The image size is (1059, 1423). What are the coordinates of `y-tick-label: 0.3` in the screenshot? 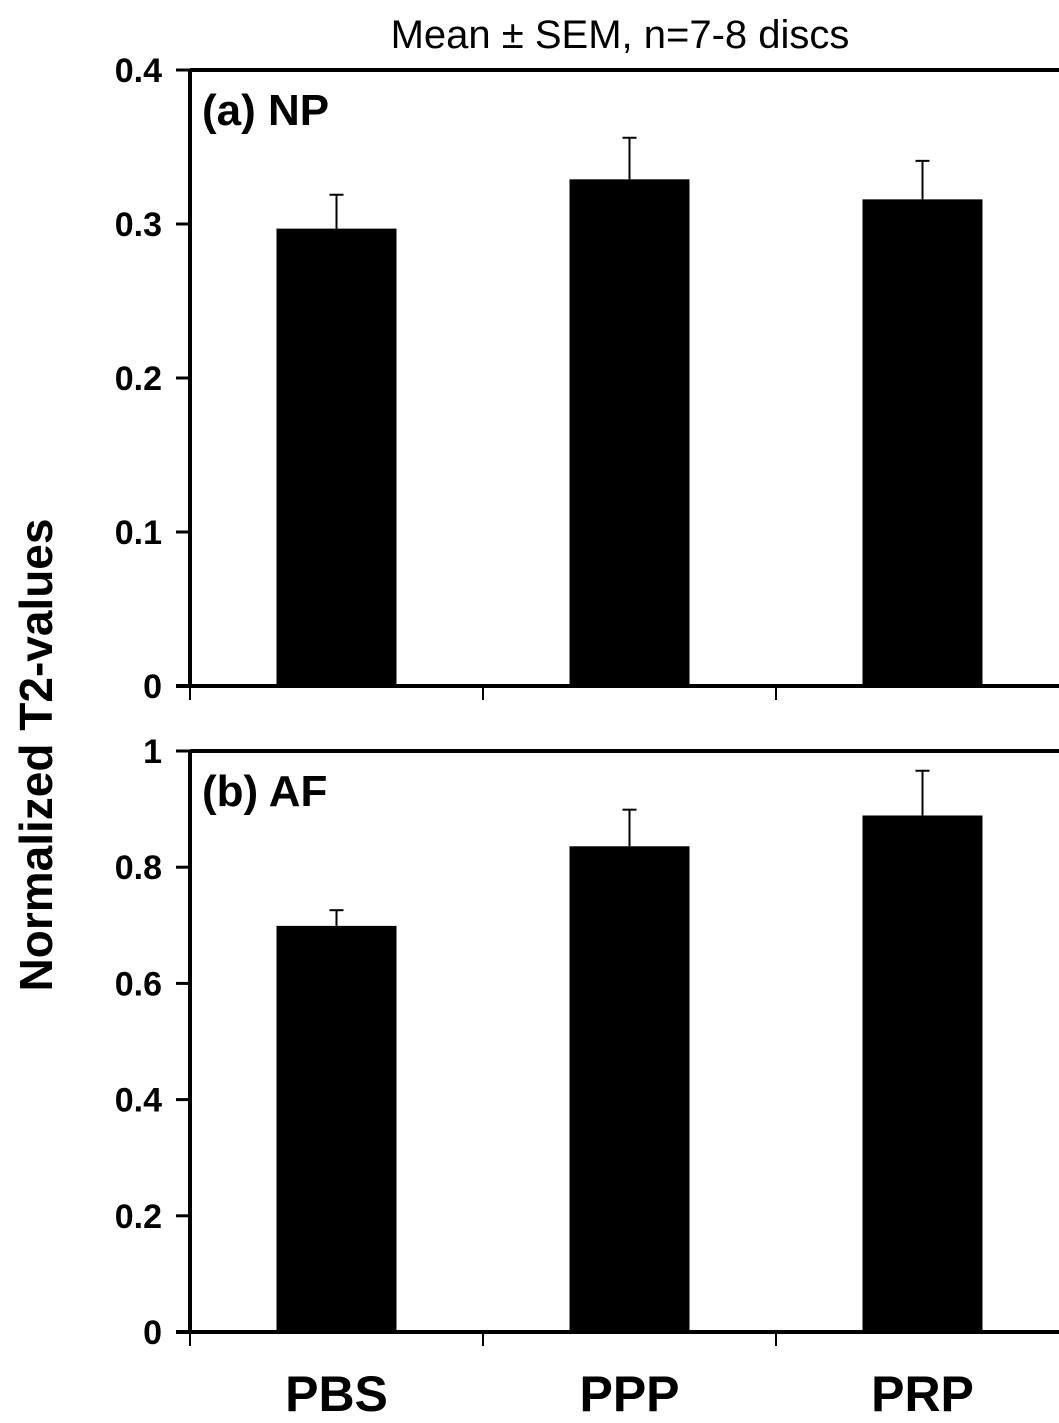 It's located at (138, 225).